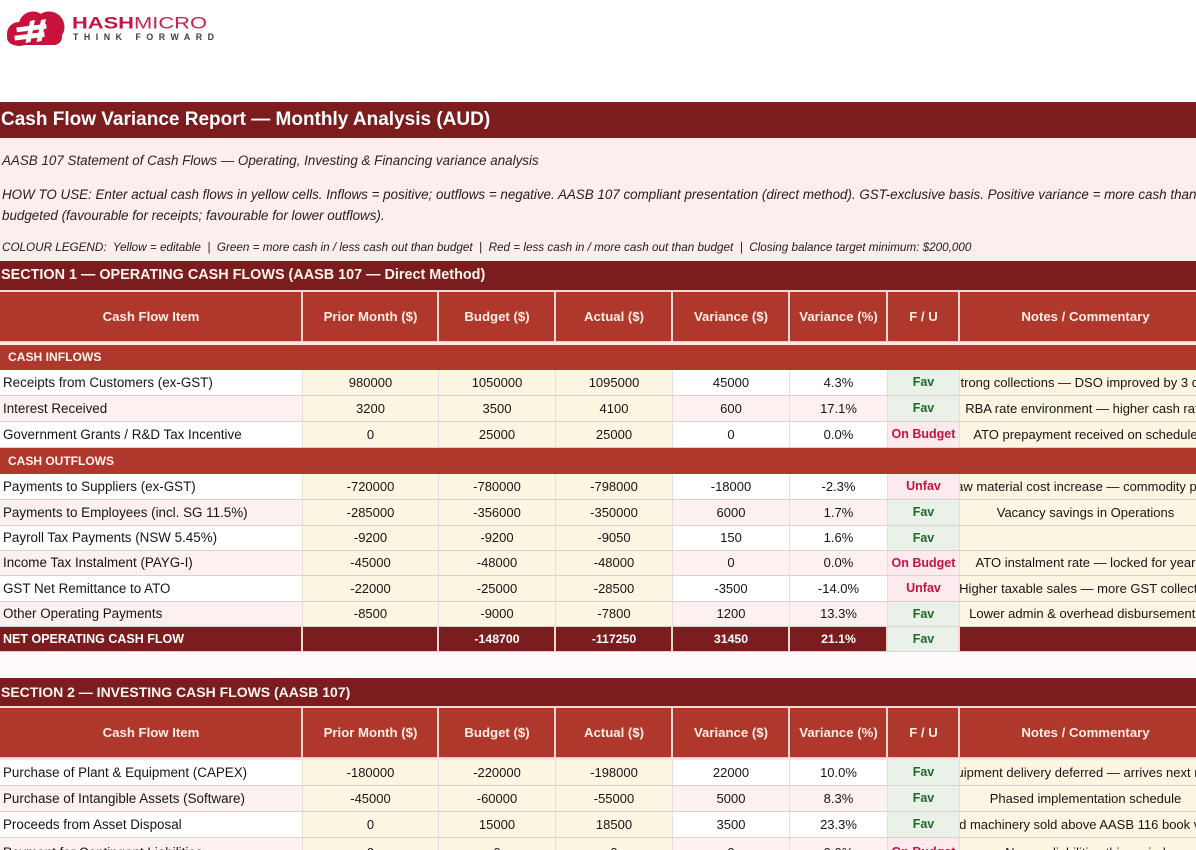  Describe the element at coordinates (103, 23) in the screenshot. I see `svg-text: HASH` at that location.